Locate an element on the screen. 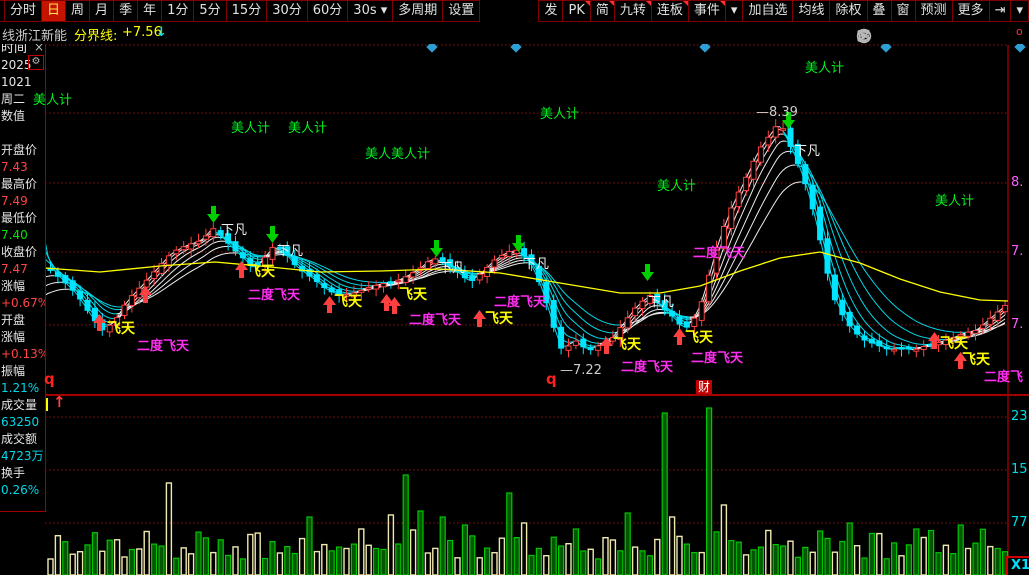  period-button-ri: 日 is located at coordinates (54, 11).